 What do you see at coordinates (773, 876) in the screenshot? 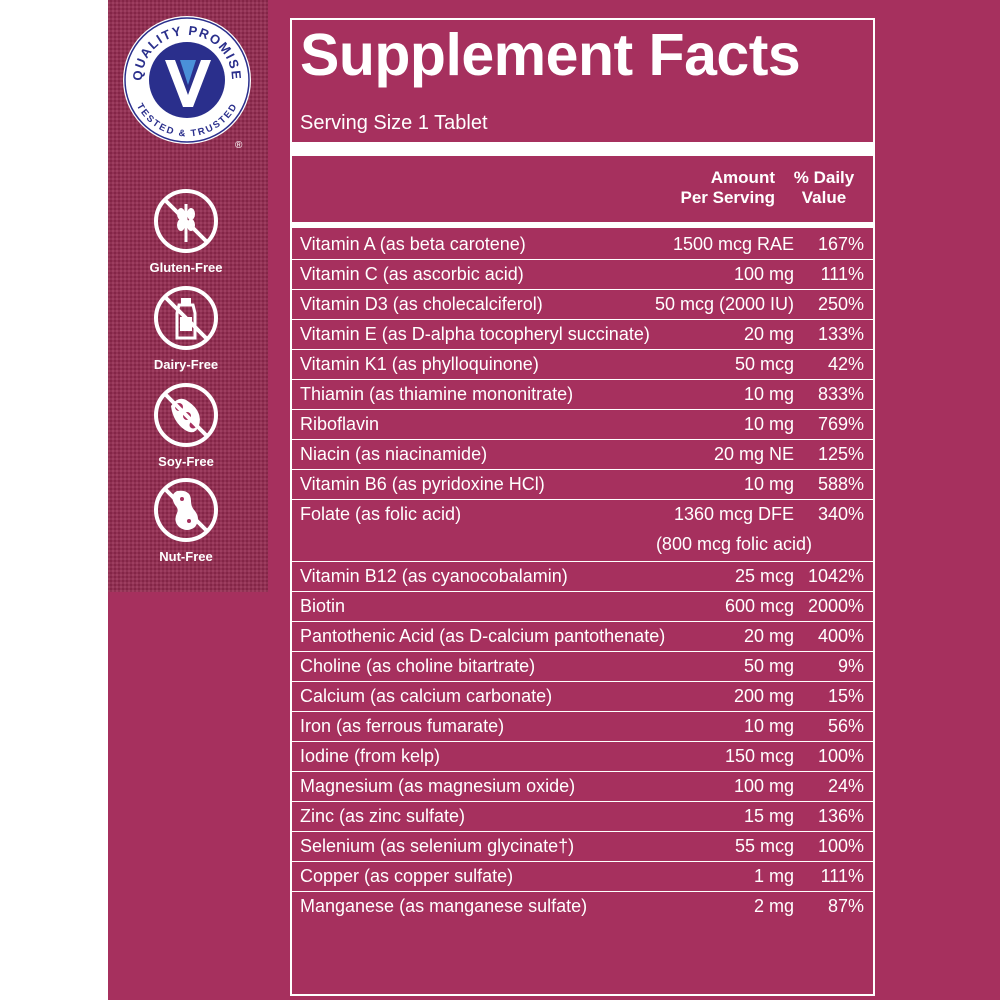
I see `nutrient-amount: 1 mg` at bounding box center [773, 876].